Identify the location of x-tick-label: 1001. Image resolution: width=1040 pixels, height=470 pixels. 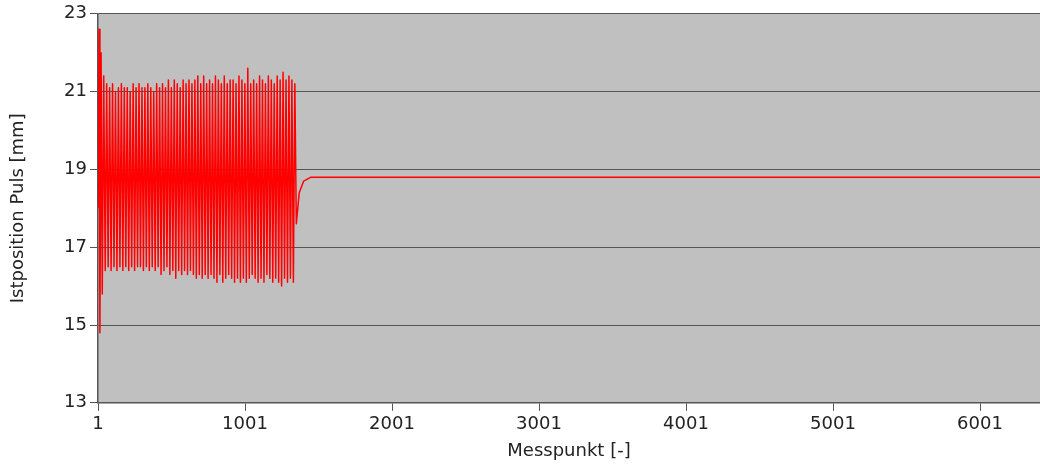
(245, 423).